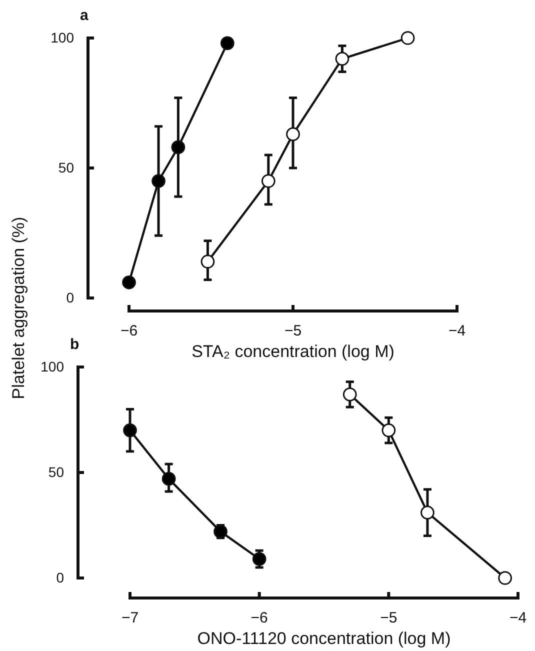  What do you see at coordinates (130, 618) in the screenshot?
I see `x-tick-label: −7` at bounding box center [130, 618].